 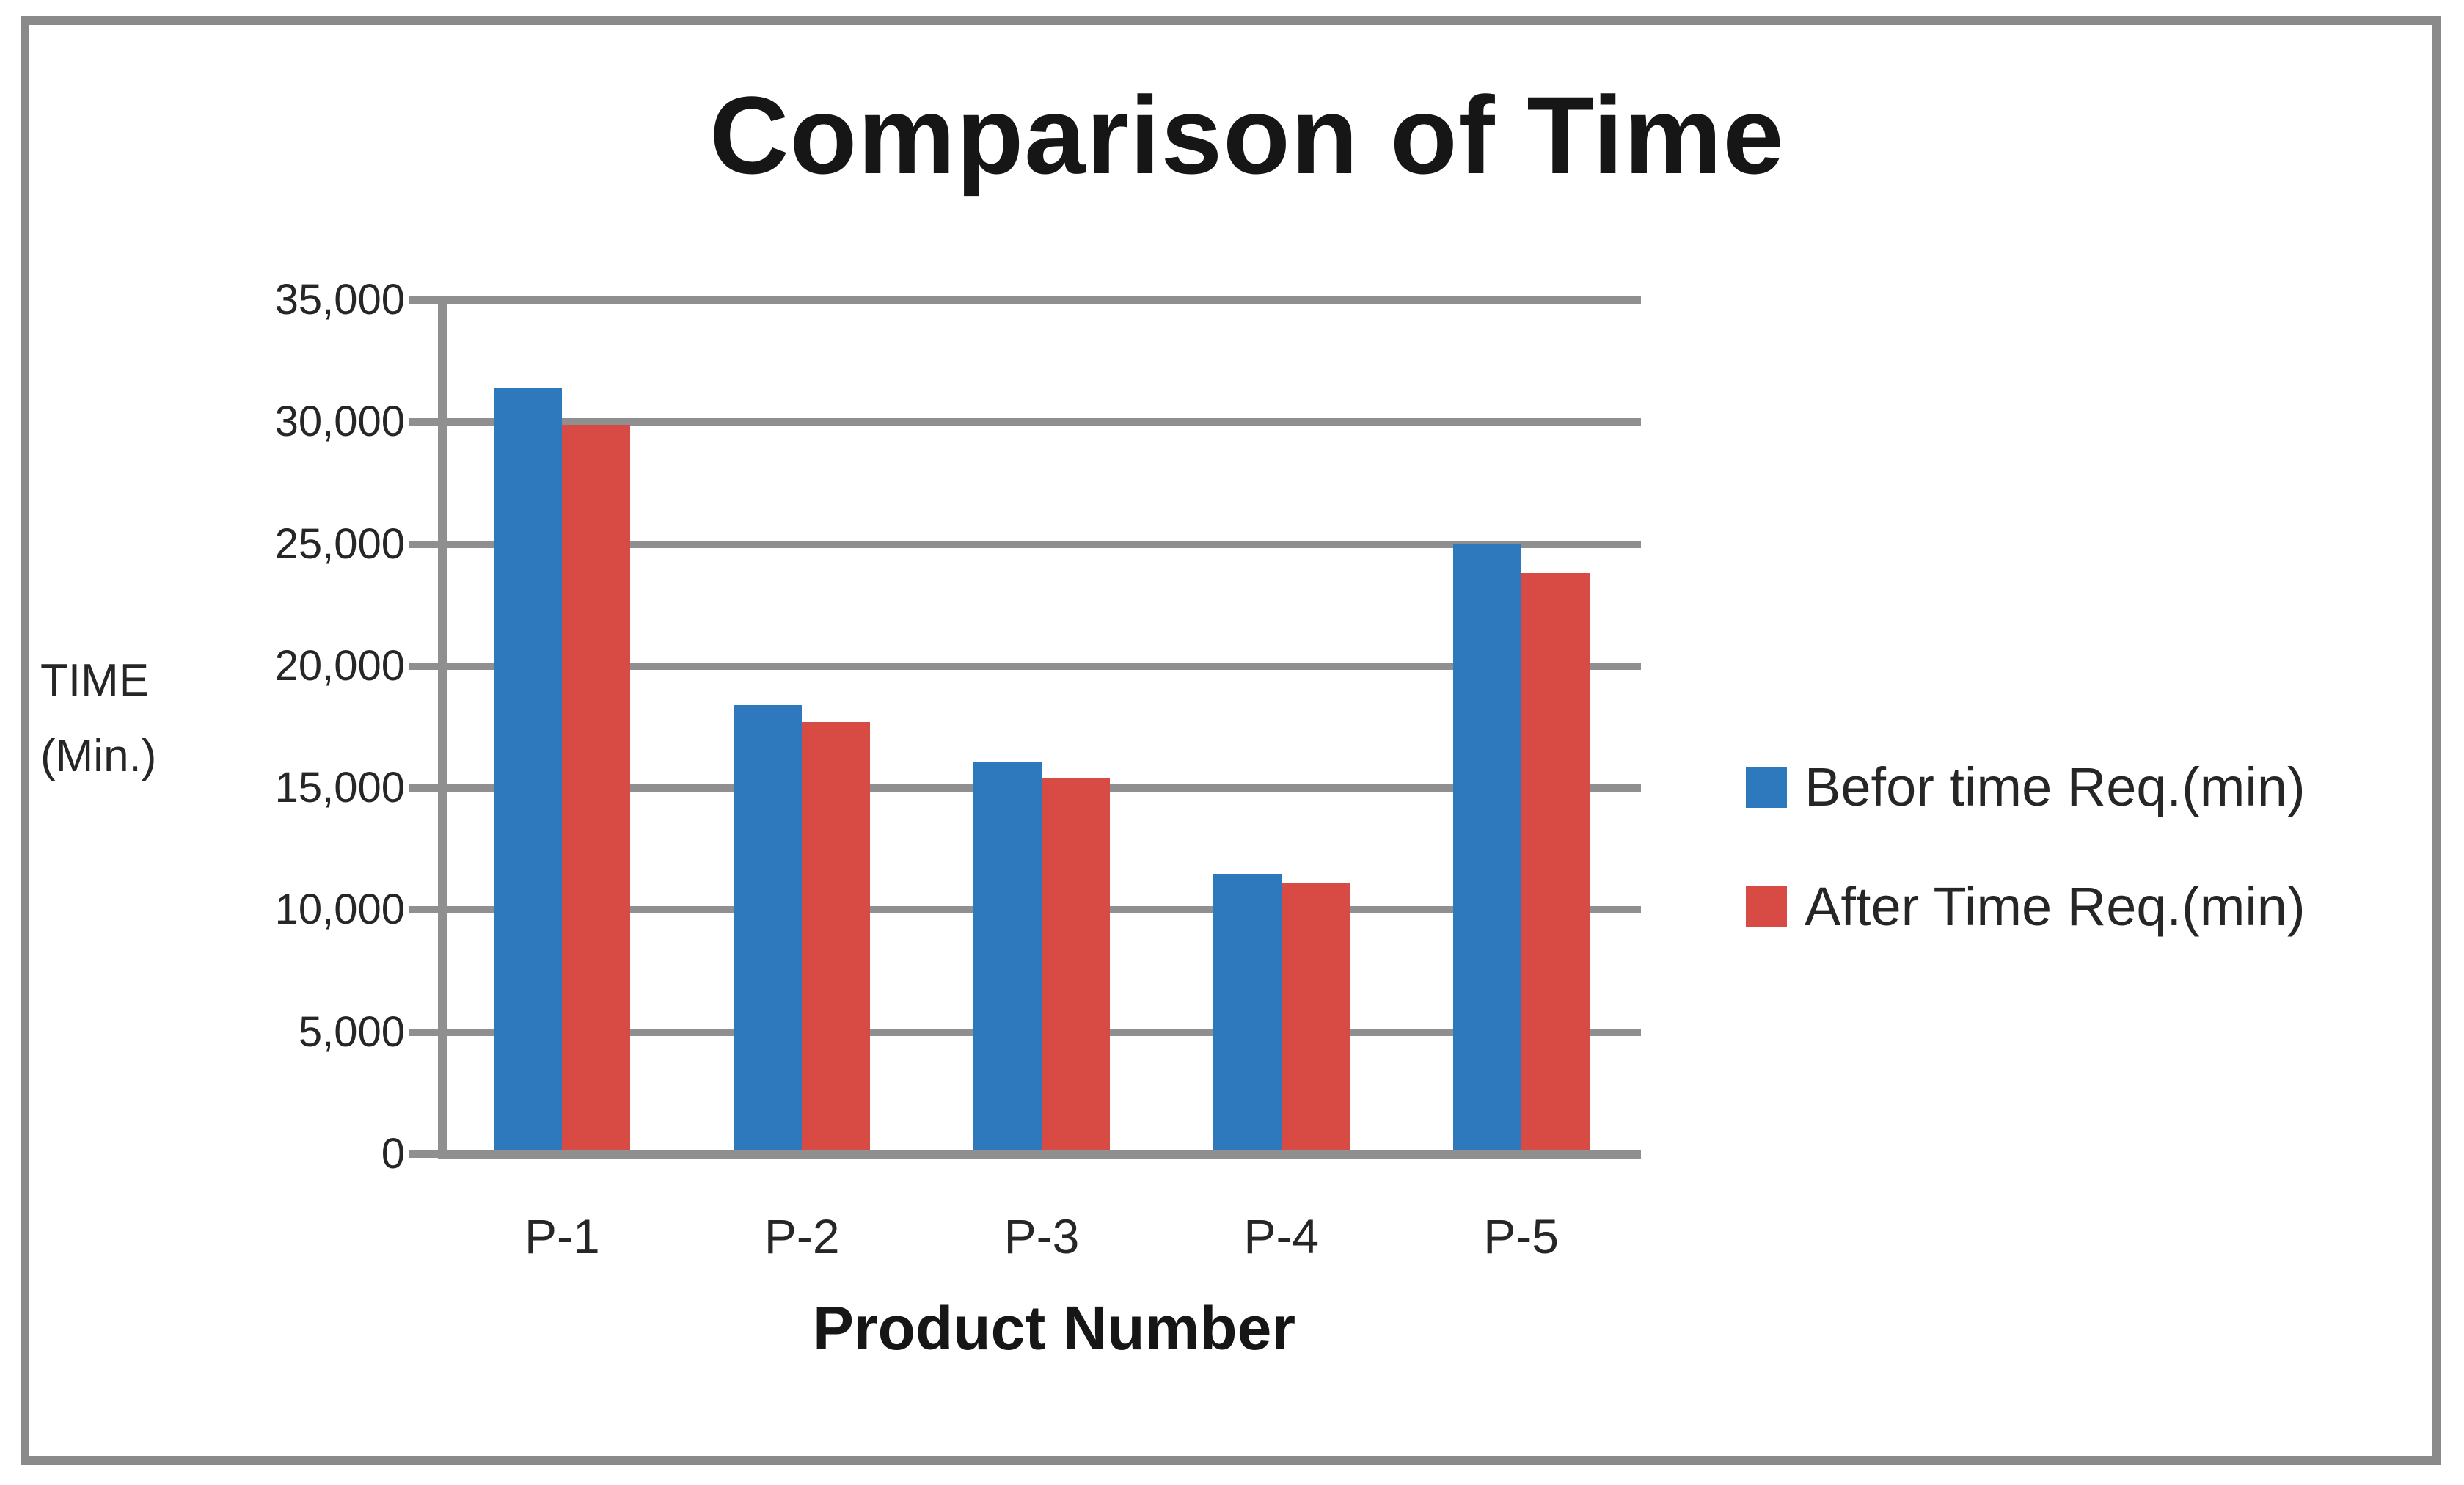 What do you see at coordinates (425, 300) in the screenshot?
I see `y-tick-35,000` at bounding box center [425, 300].